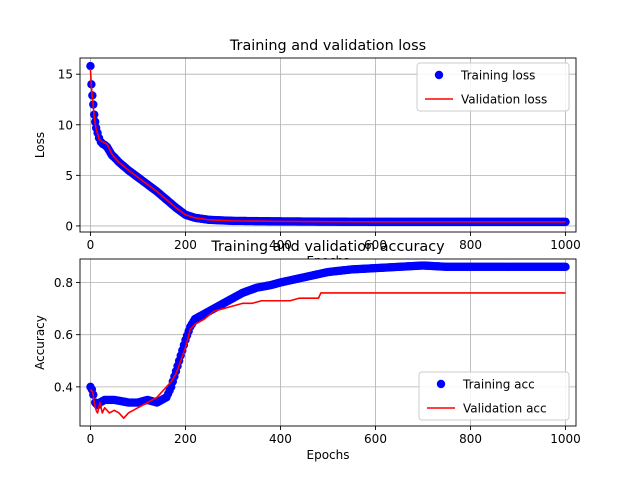 Image resolution: width=640 pixels, height=485 pixels. Describe the element at coordinates (65, 75) in the screenshot. I see `y-tick-label: 15` at that location.